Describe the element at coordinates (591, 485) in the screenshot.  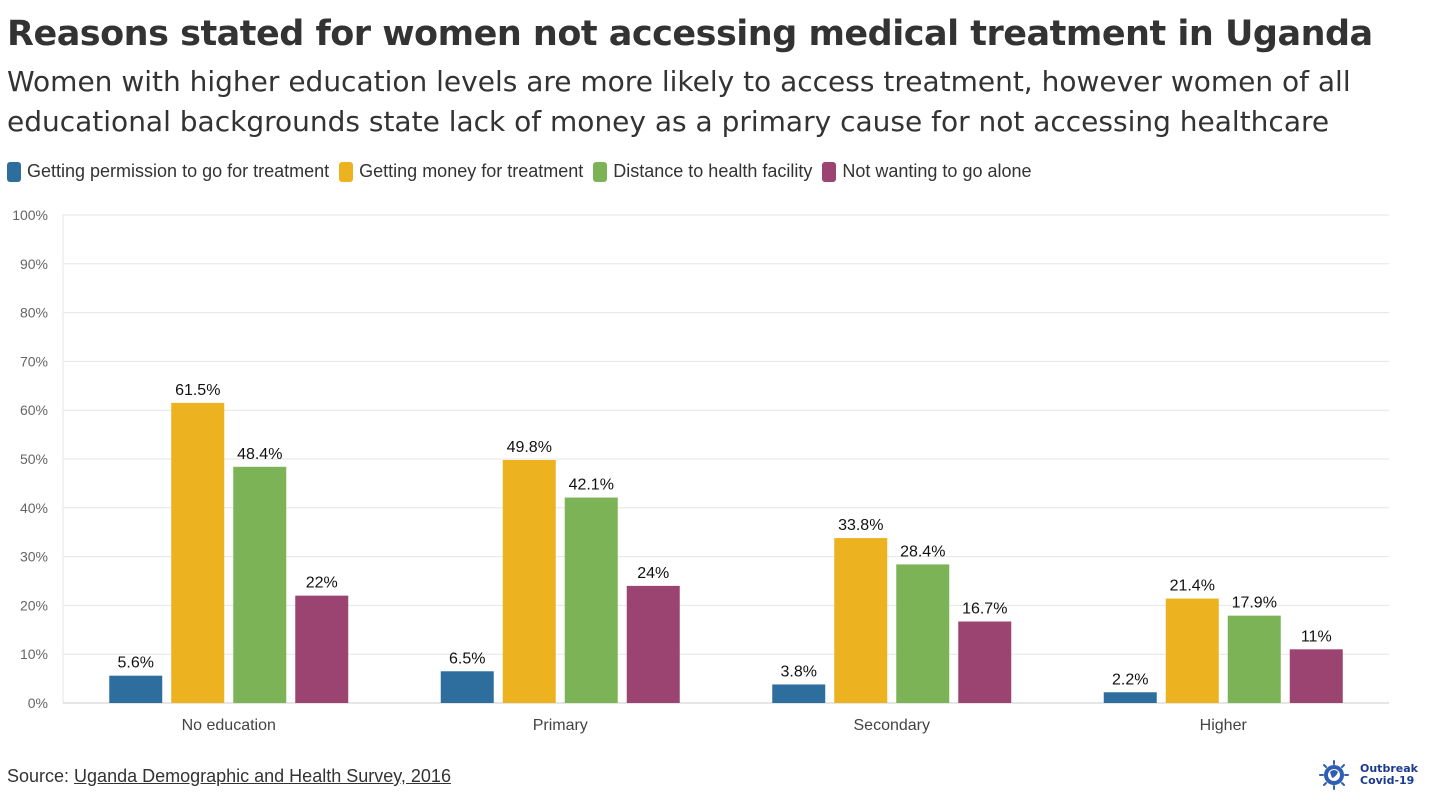
I see `data-label: 42.1%` at that location.